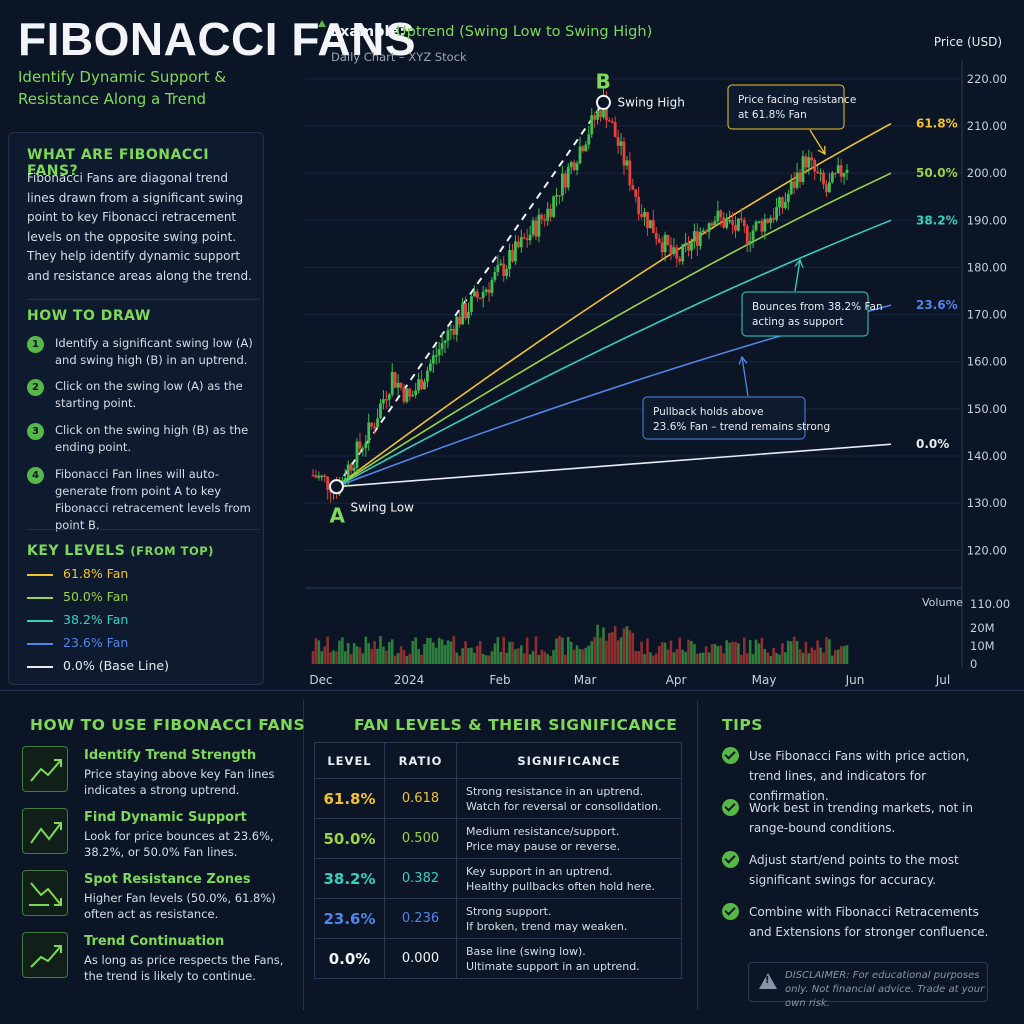 Image resolution: width=1024 pixels, height=1024 pixels. Describe the element at coordinates (172, 551) in the screenshot. I see `key-levels-suffix: (FROM TOP)` at that location.